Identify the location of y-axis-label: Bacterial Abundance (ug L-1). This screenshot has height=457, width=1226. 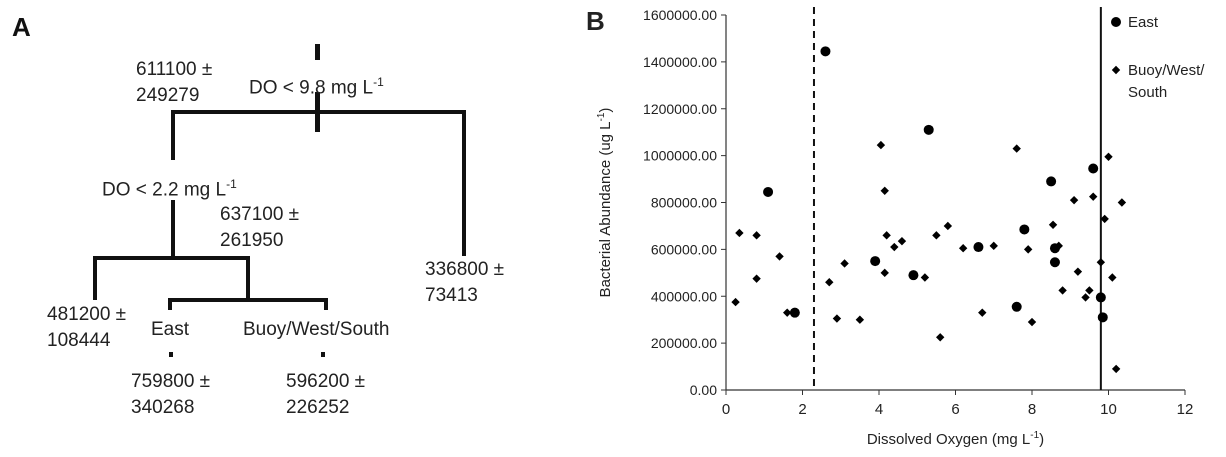
(605, 203).